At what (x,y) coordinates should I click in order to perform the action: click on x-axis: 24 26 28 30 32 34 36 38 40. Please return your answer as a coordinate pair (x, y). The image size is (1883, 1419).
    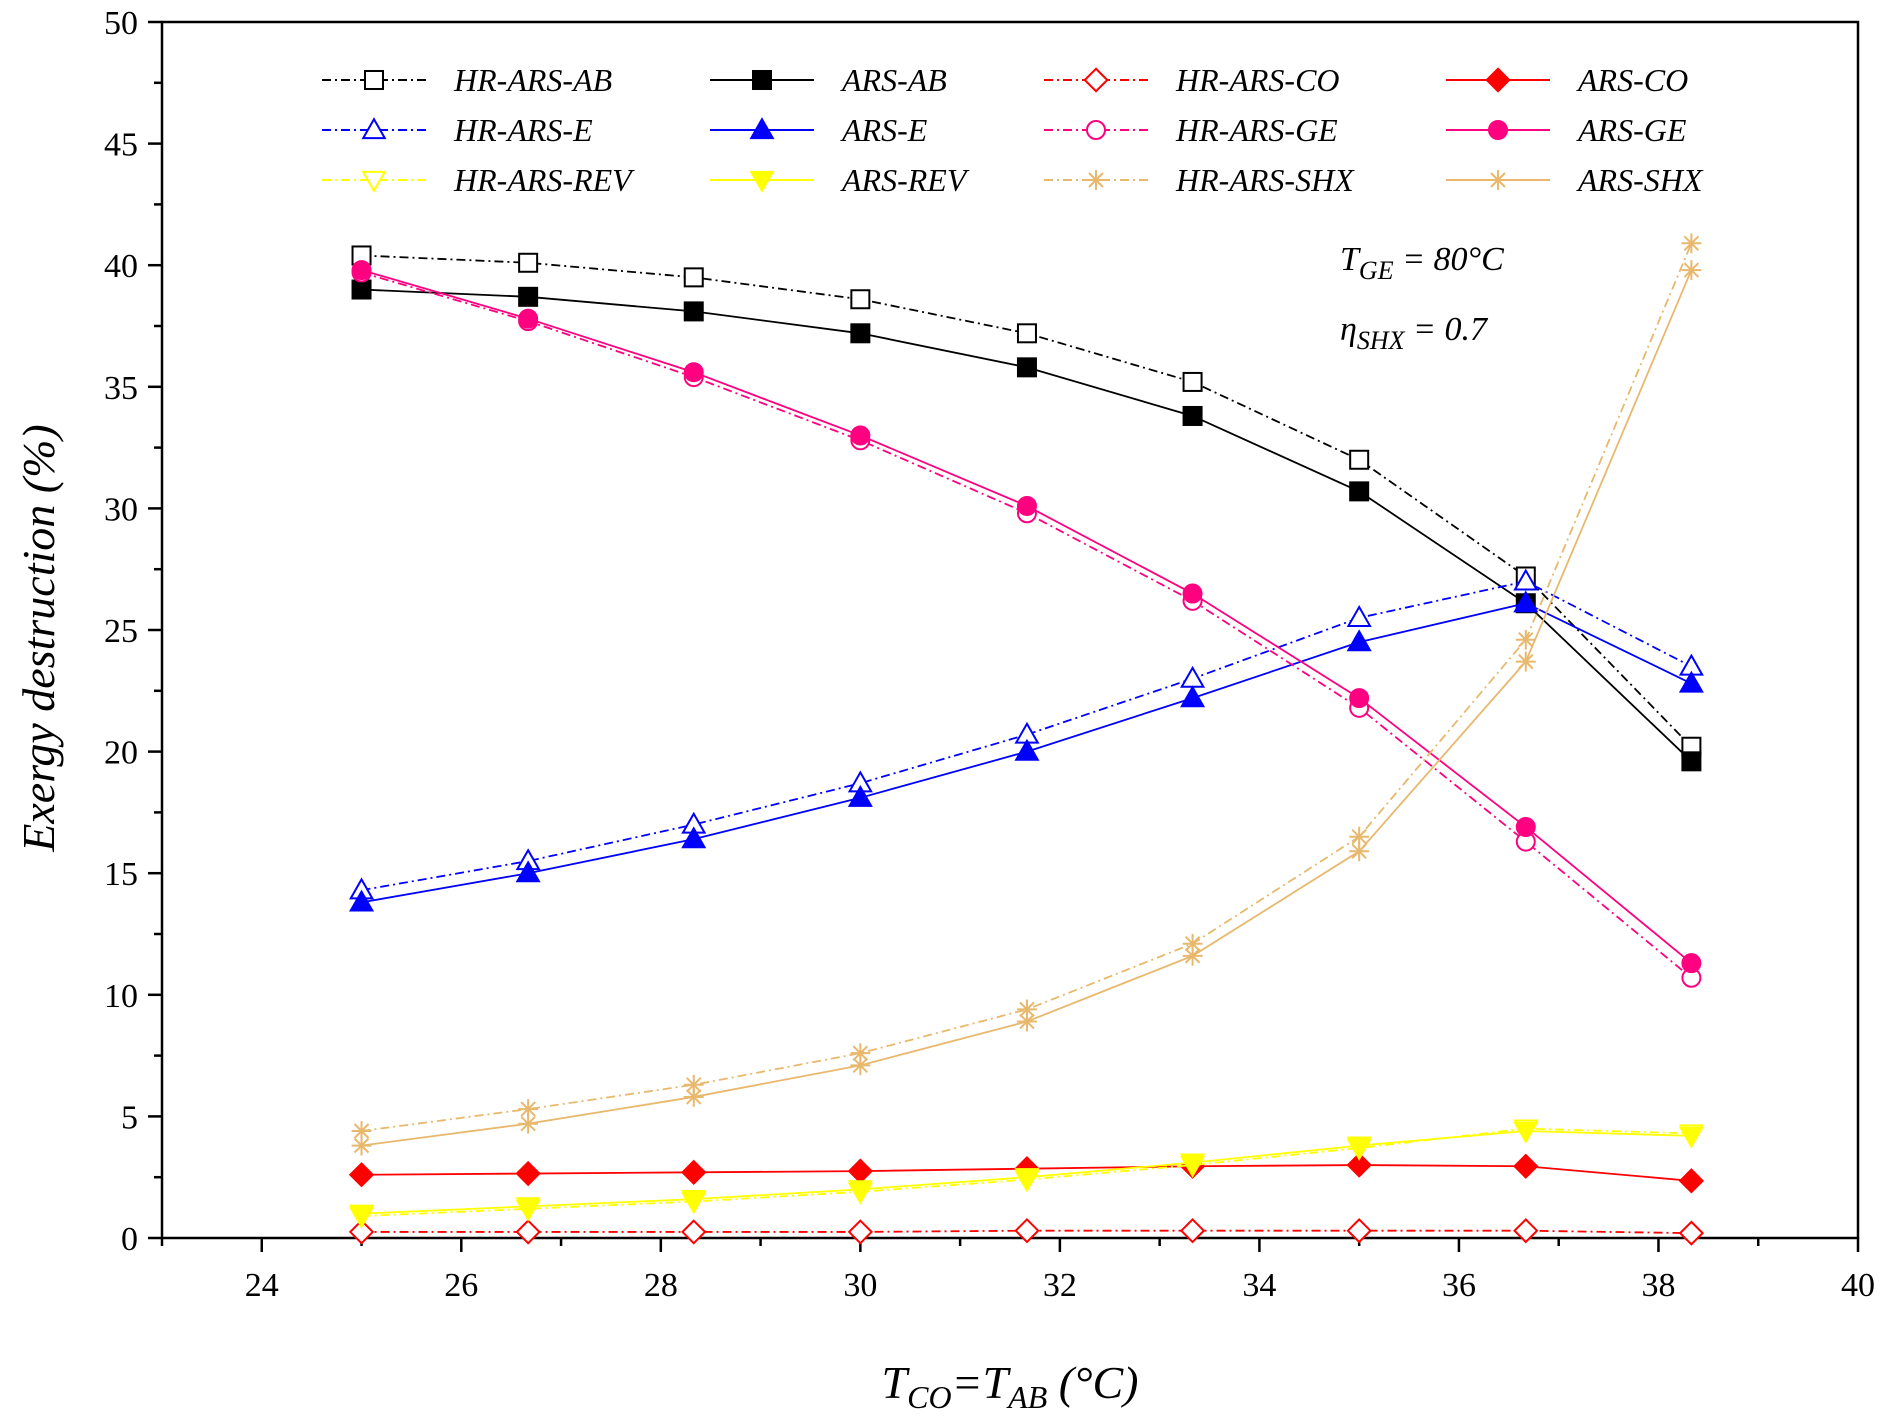
    Looking at the image, I should click on (1017, 1271).